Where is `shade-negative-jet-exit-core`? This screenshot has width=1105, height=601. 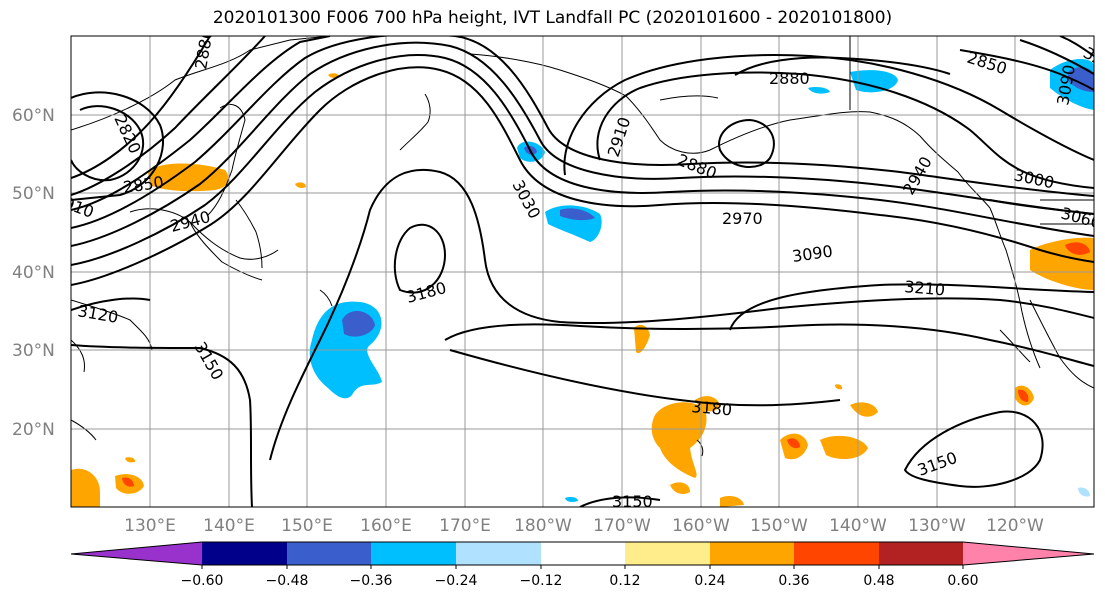 shade-negative-jet-exit-core is located at coordinates (577, 214).